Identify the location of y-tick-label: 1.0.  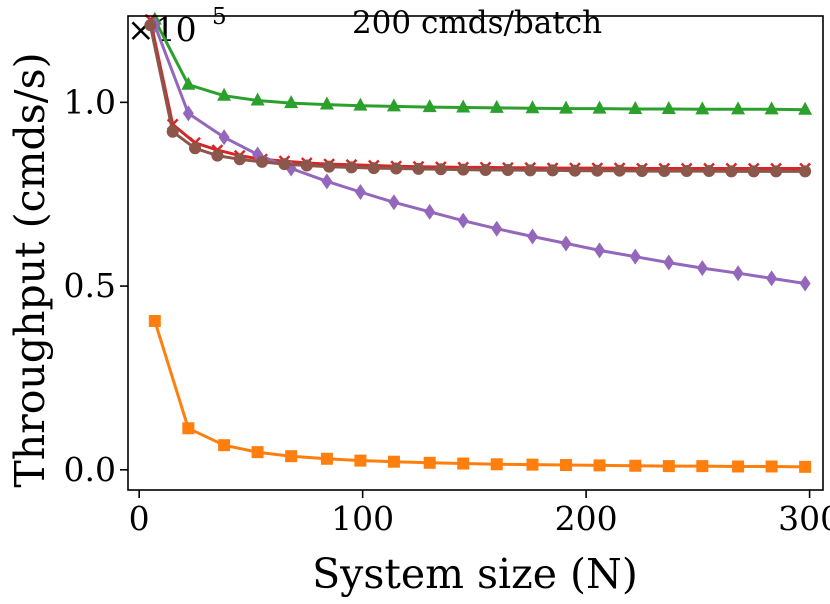
(90, 101).